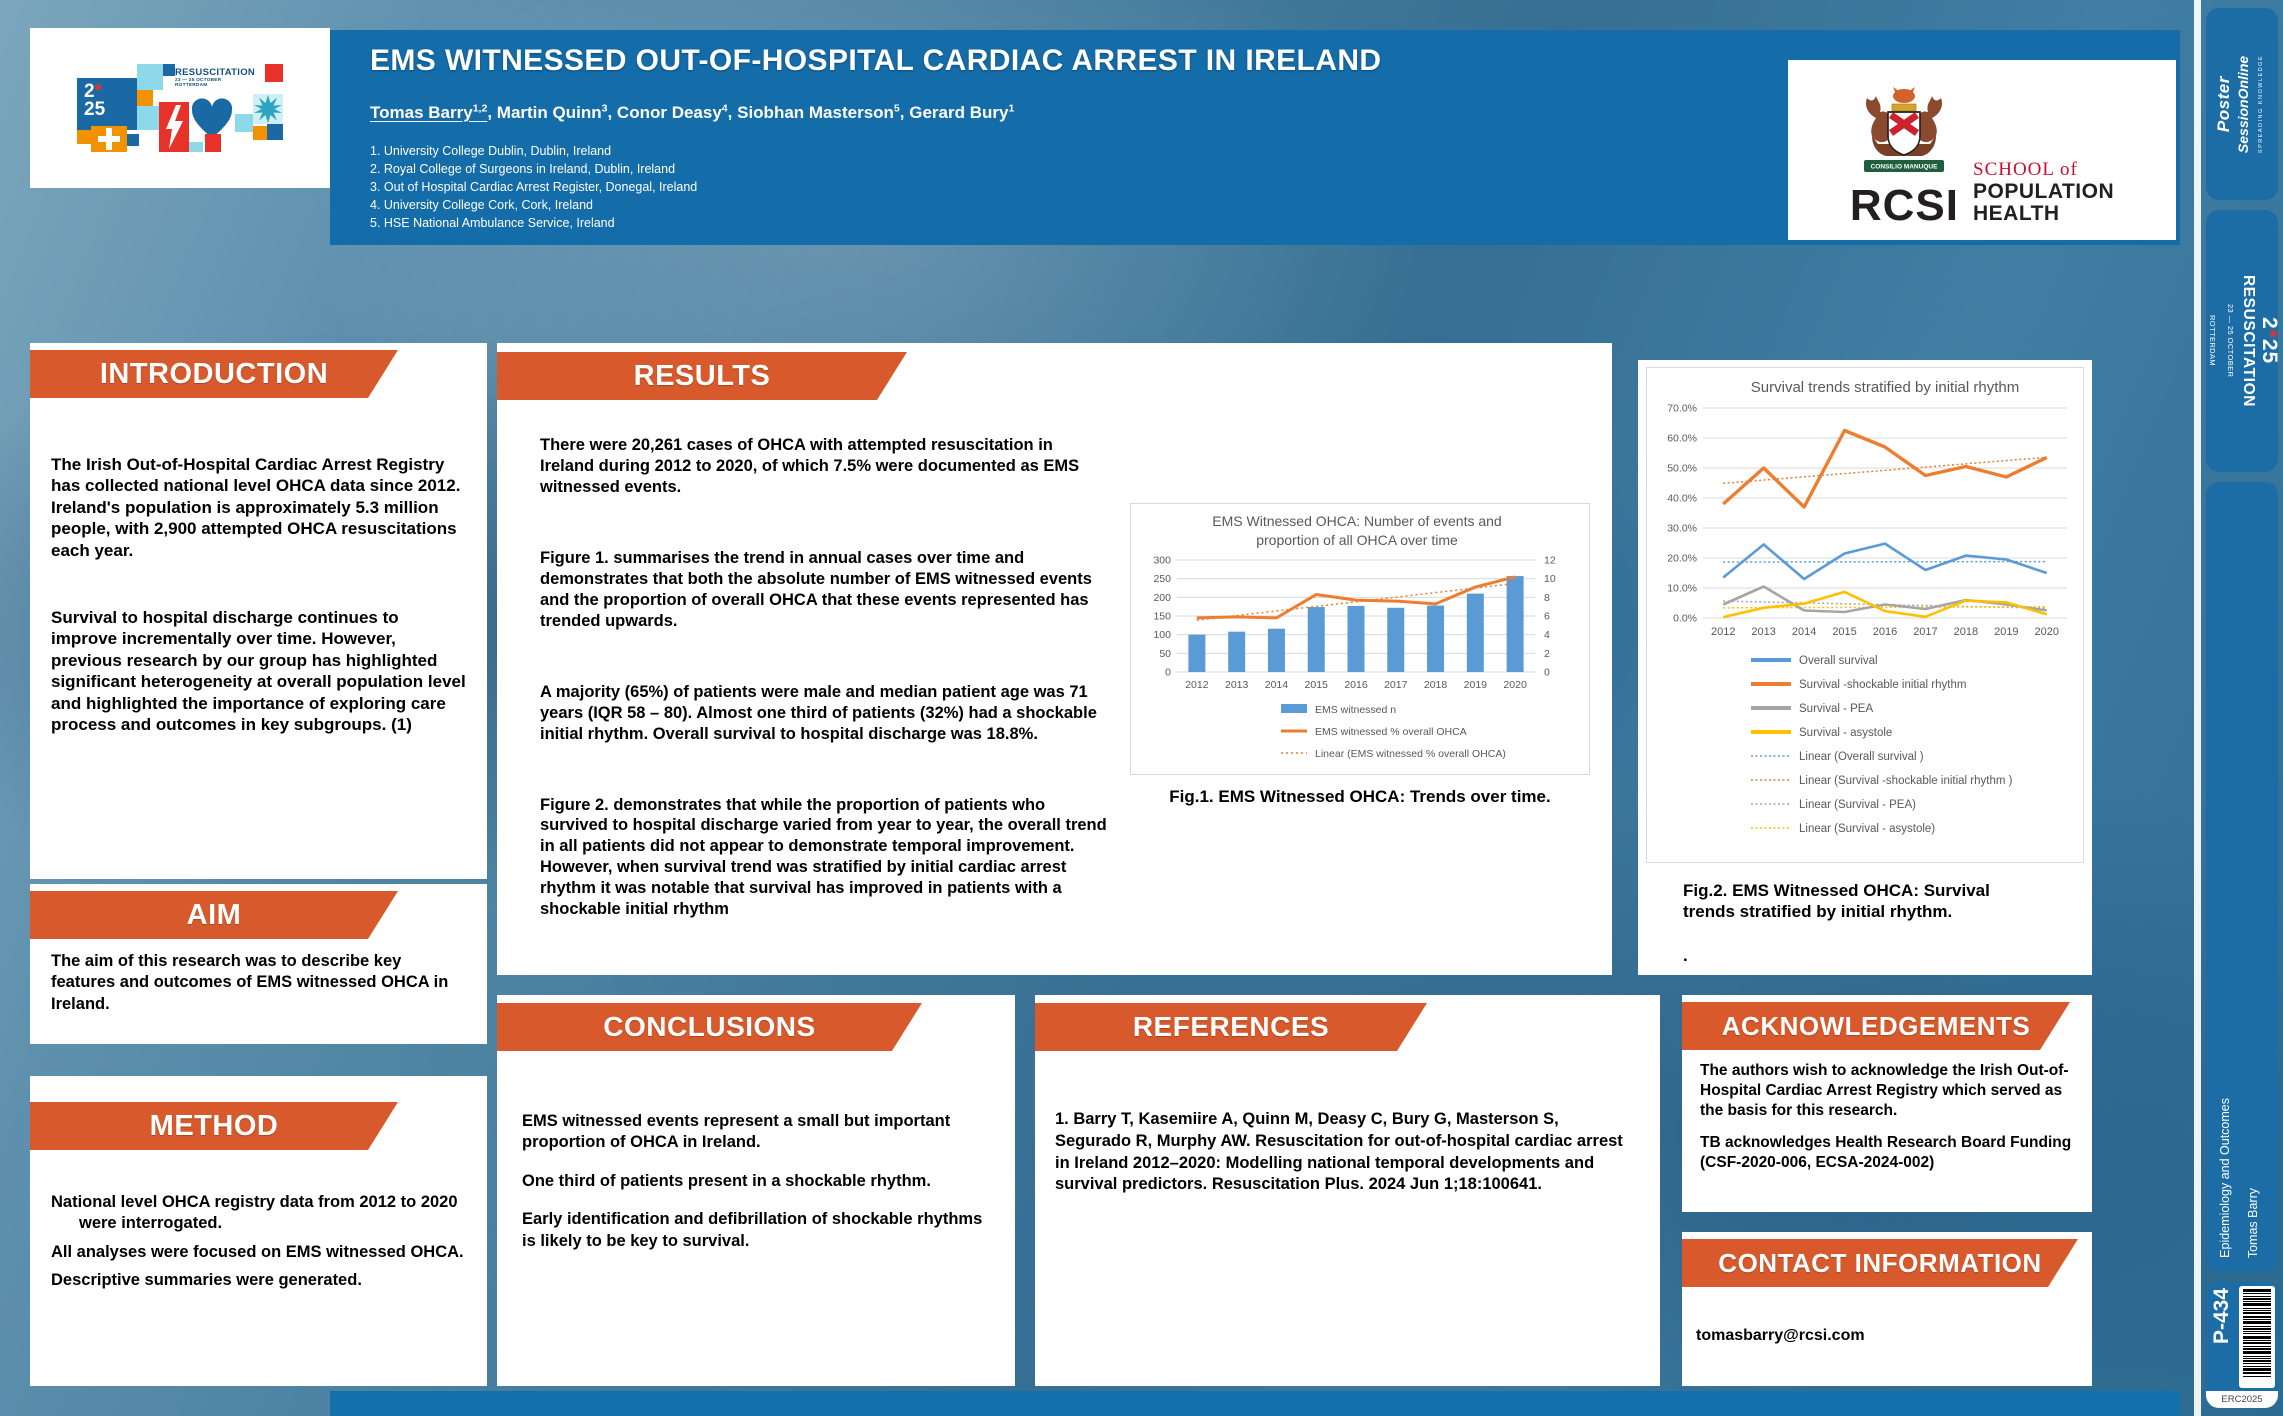 The height and width of the screenshot is (1416, 2283). What do you see at coordinates (672, 112) in the screenshot?
I see `author-name: Conor Deasy4` at bounding box center [672, 112].